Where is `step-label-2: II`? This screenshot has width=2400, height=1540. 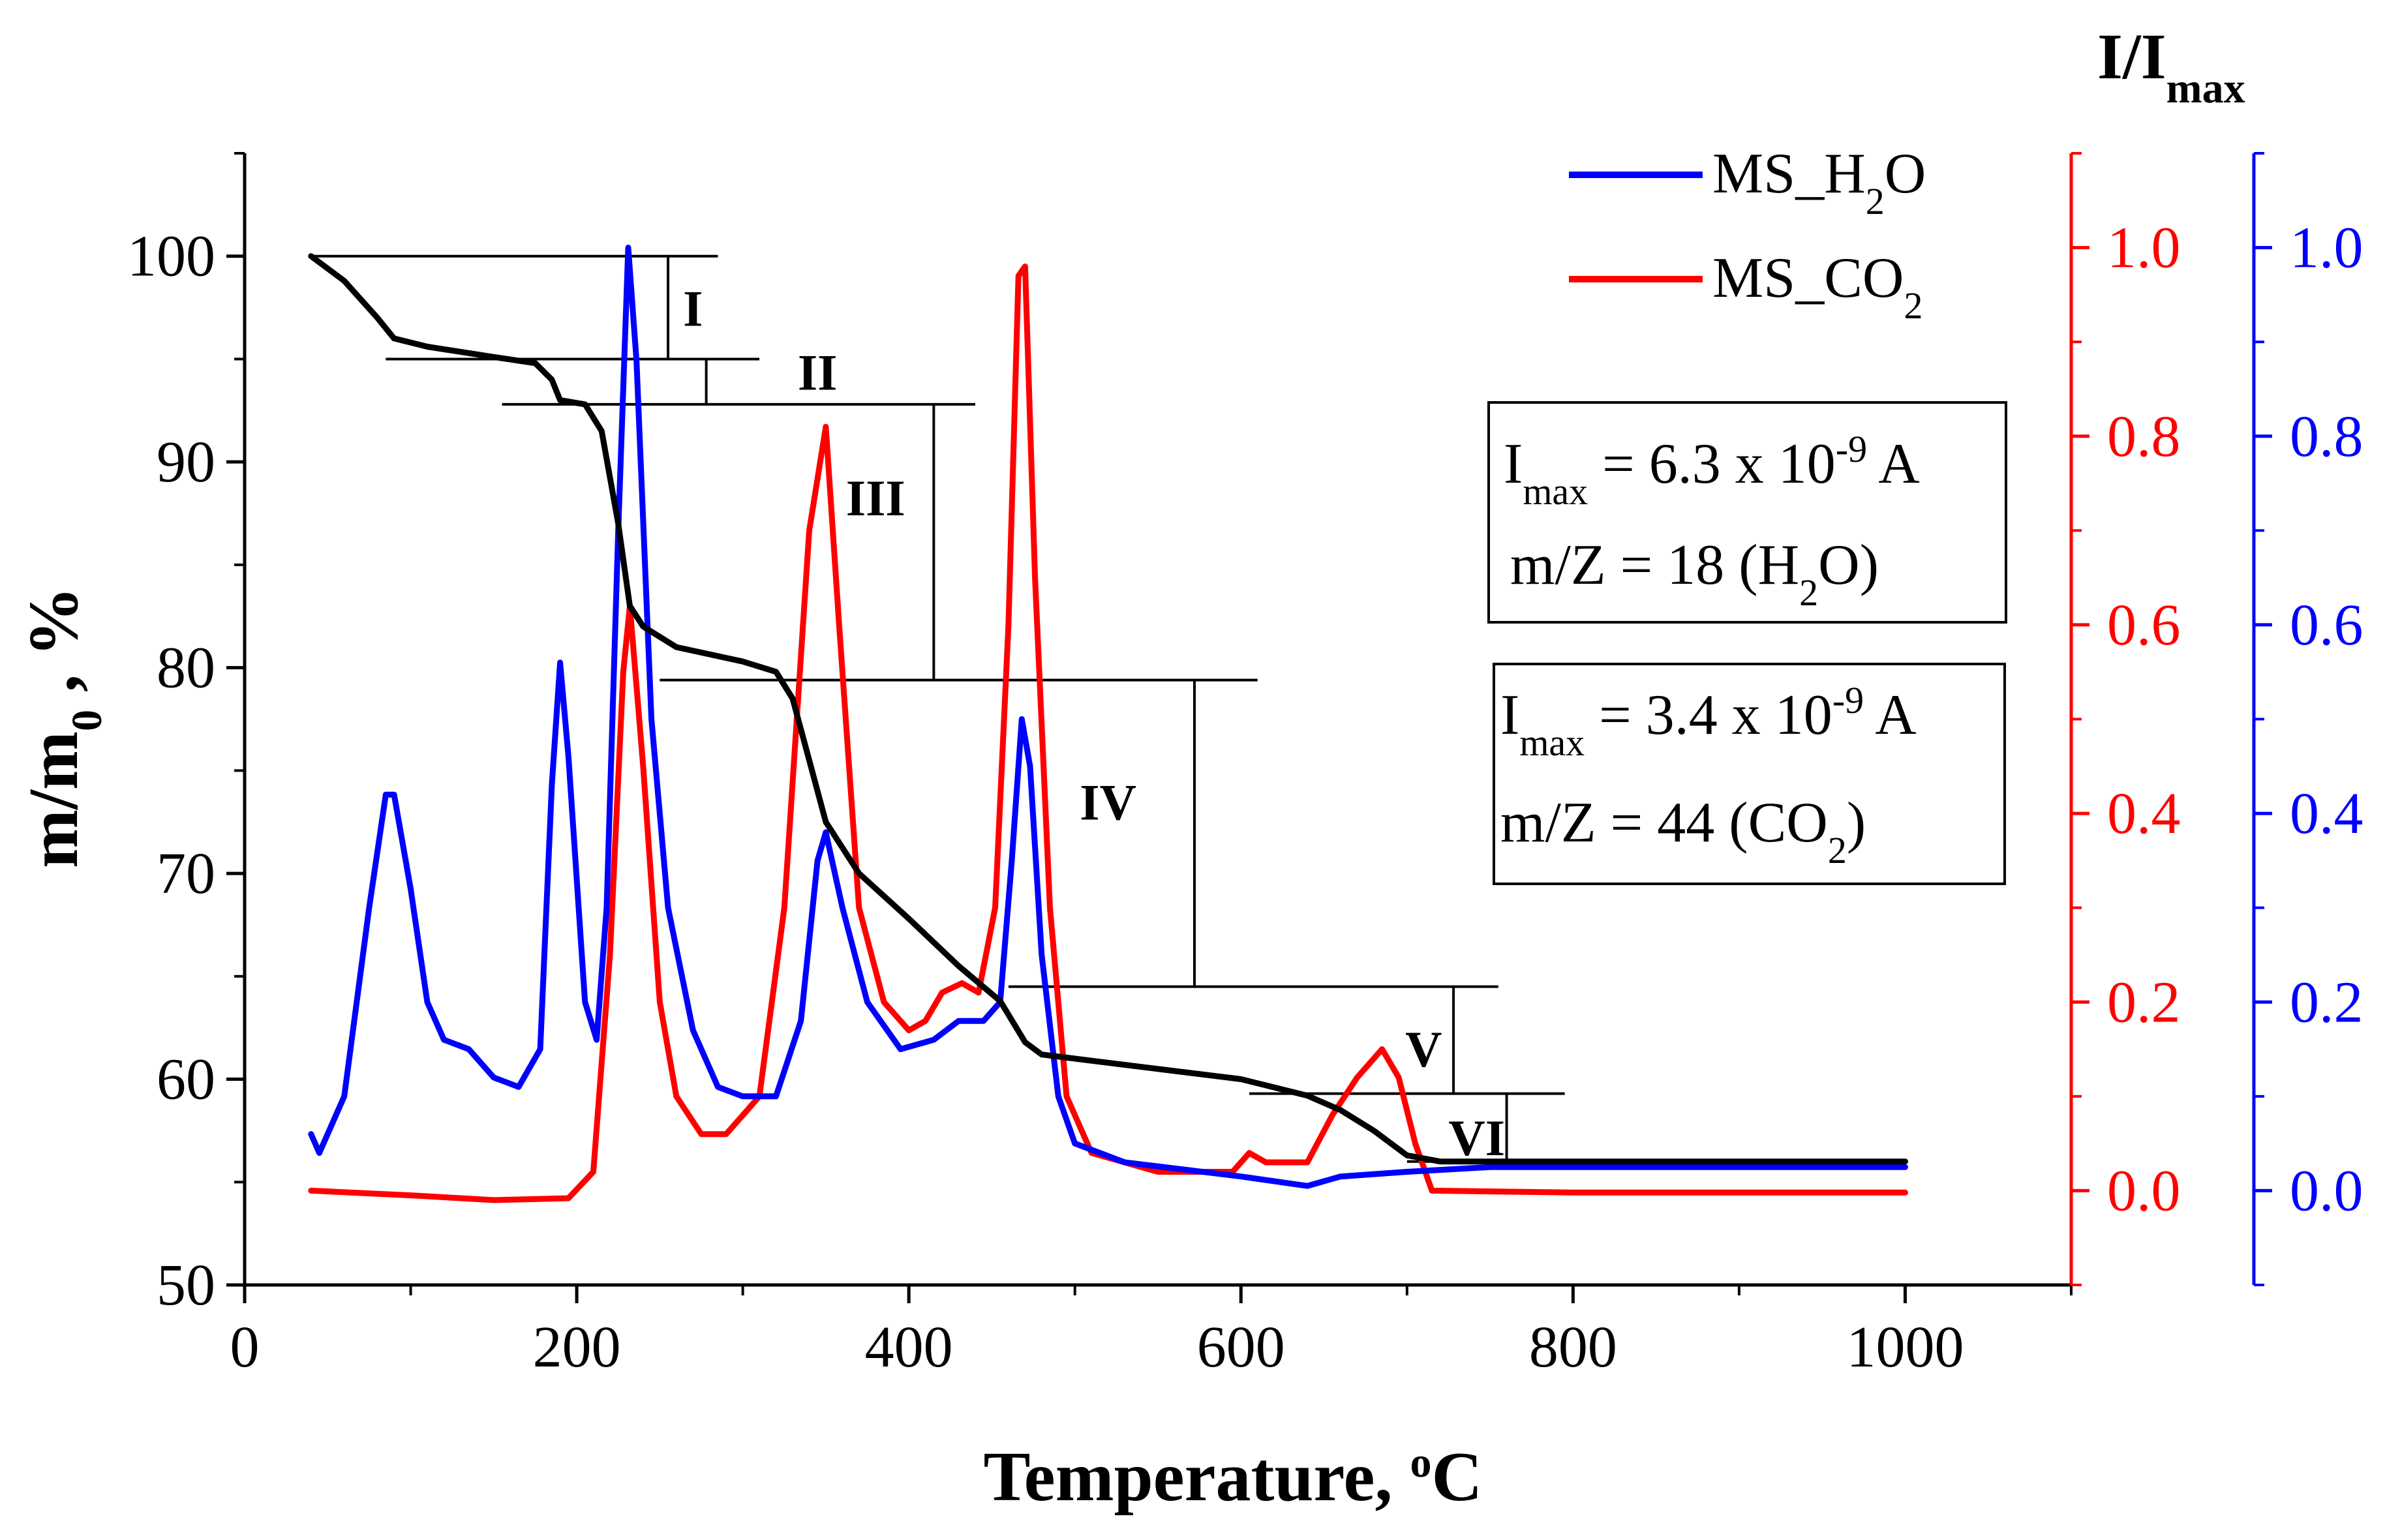
step-label-2: II is located at coordinates (818, 372).